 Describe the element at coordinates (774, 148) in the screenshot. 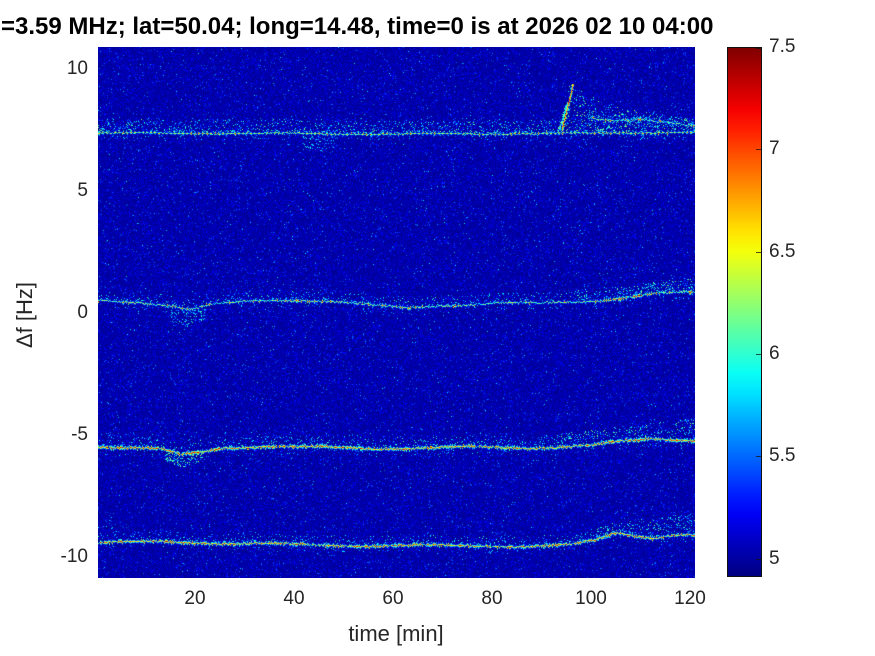

I see `colorbar-tick-label: 7` at that location.